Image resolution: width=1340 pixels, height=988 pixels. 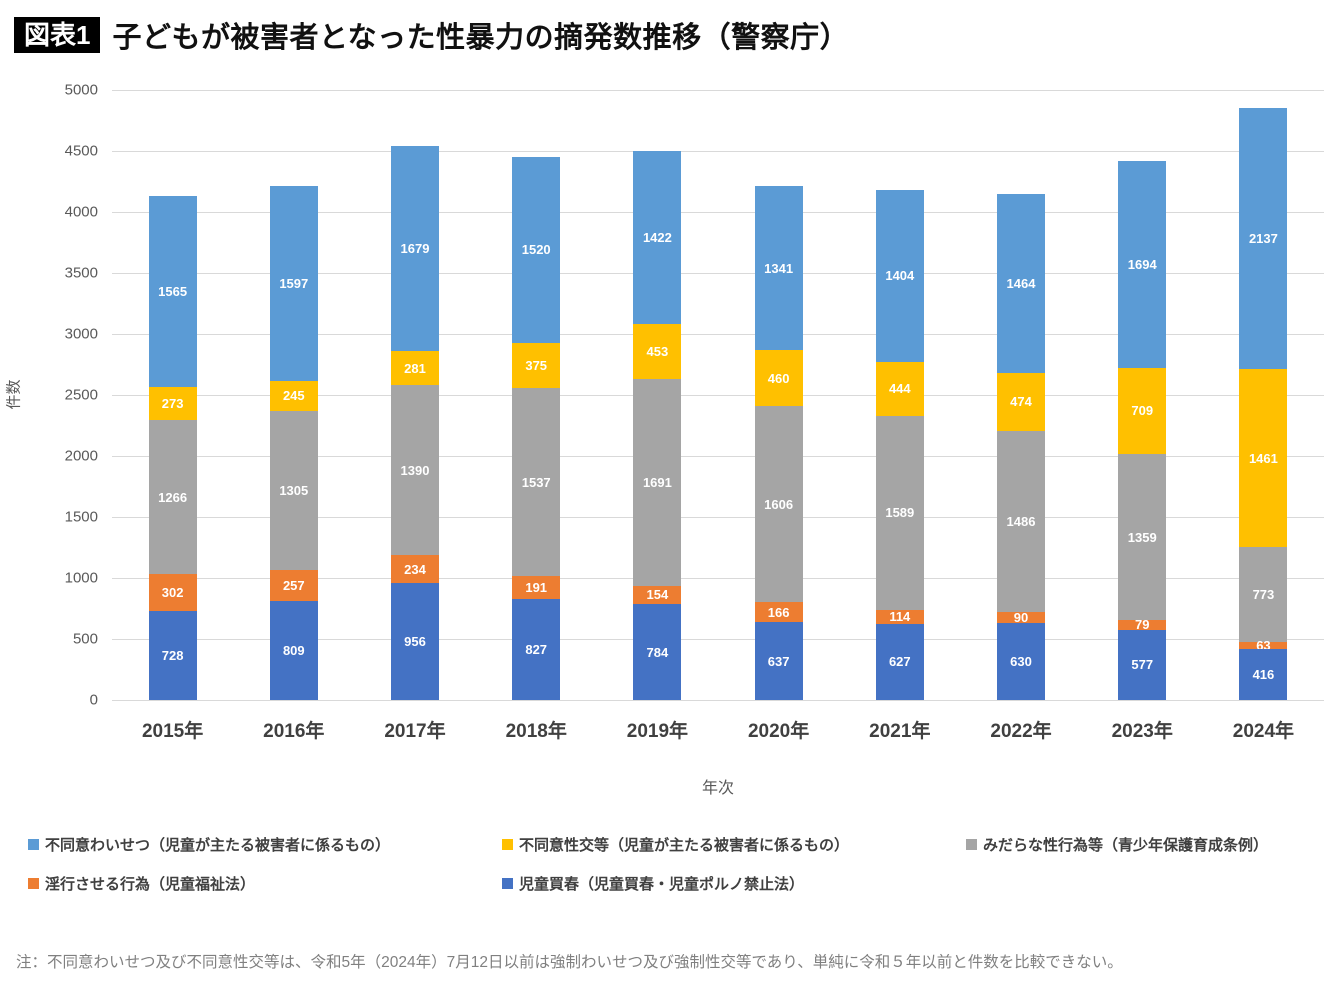 What do you see at coordinates (1145, 844) in the screenshot?
I see `legend-item: みだらな性行為等（青少年保護育成条例）` at bounding box center [1145, 844].